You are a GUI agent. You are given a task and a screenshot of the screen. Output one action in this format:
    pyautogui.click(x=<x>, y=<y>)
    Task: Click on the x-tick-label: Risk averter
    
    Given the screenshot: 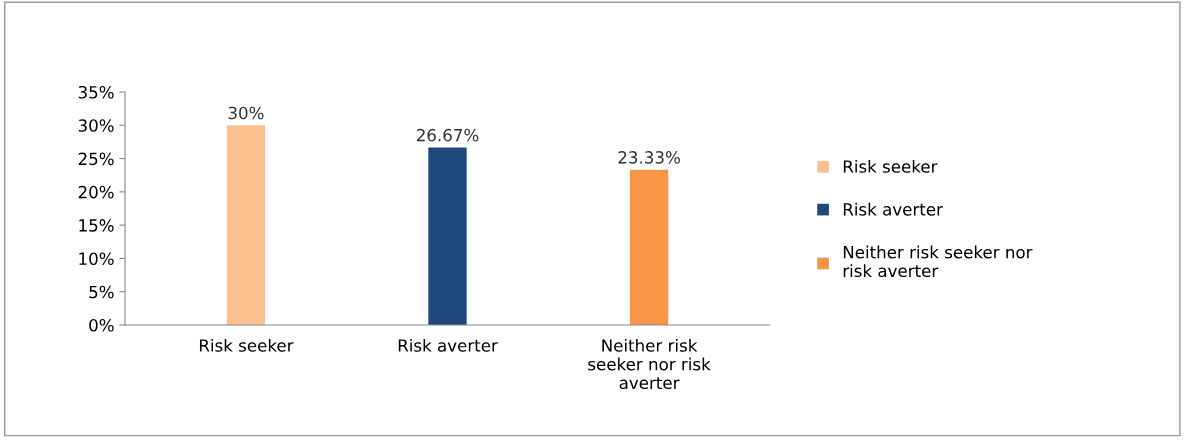 What is the action you would take?
    pyautogui.click(x=448, y=345)
    